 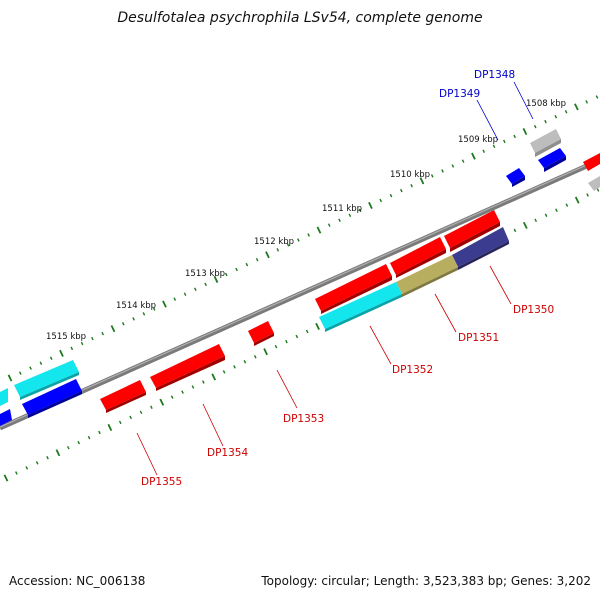 I want to click on kbp-label-1512: 1512 kbp, so click(x=274, y=242).